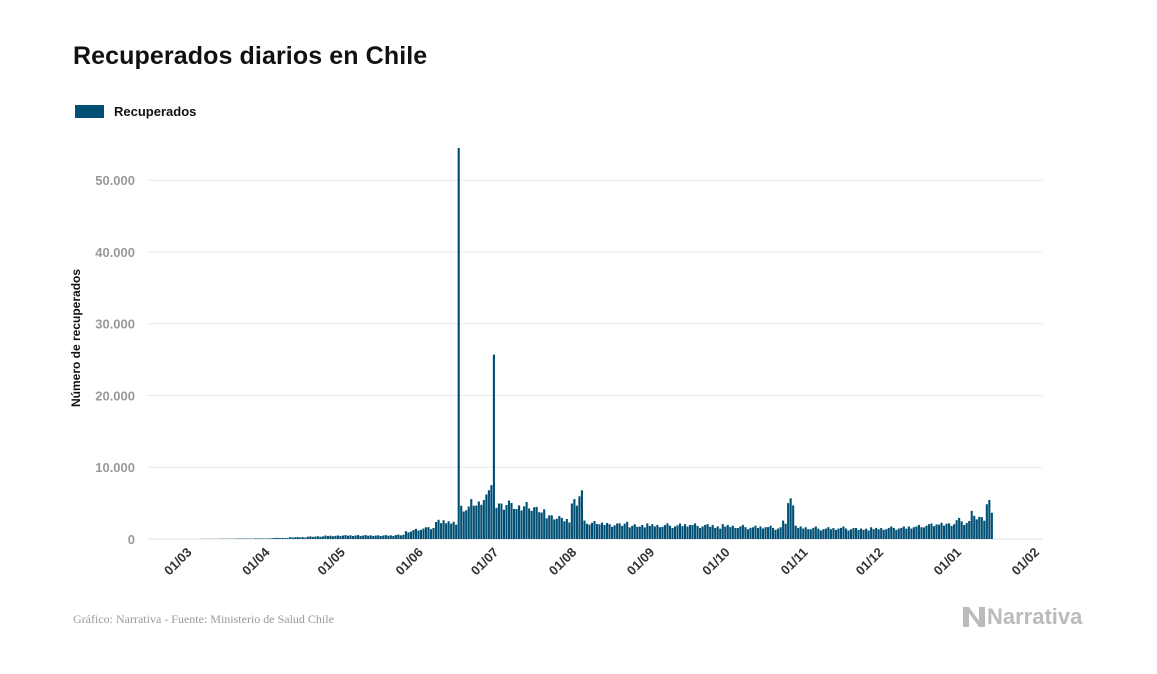 This screenshot has width=1157, height=674. I want to click on x-tick-label: 01/12, so click(870, 562).